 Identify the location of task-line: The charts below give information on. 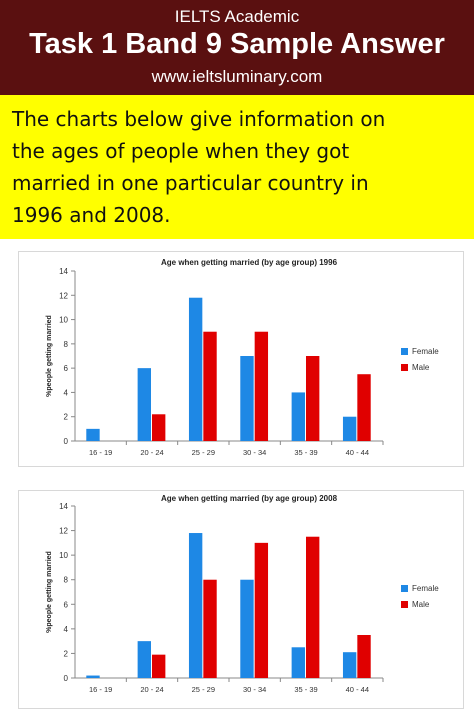
(199, 119).